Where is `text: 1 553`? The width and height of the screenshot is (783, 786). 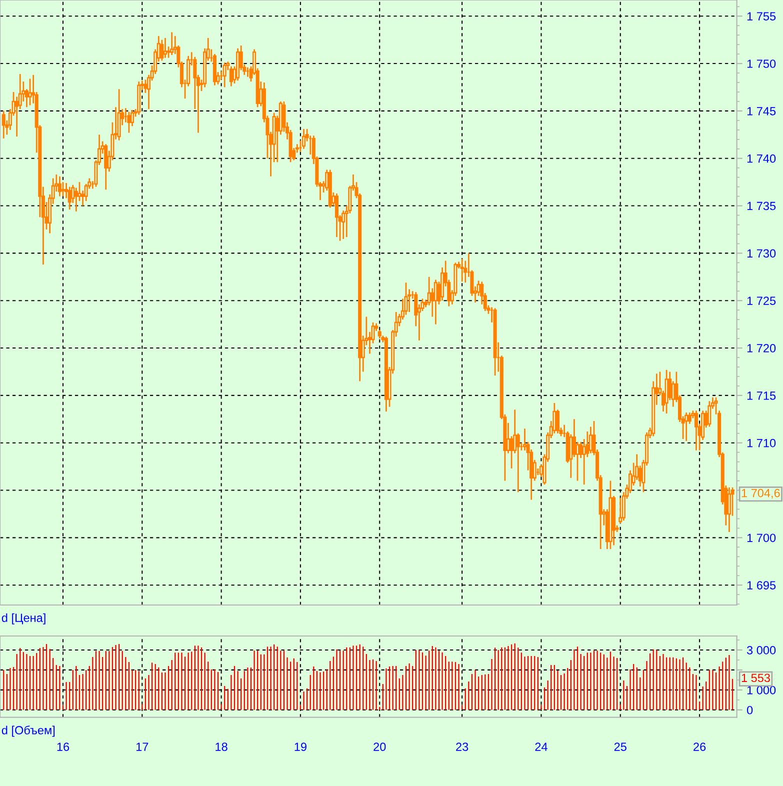
text: 1 553 is located at coordinates (756, 678).